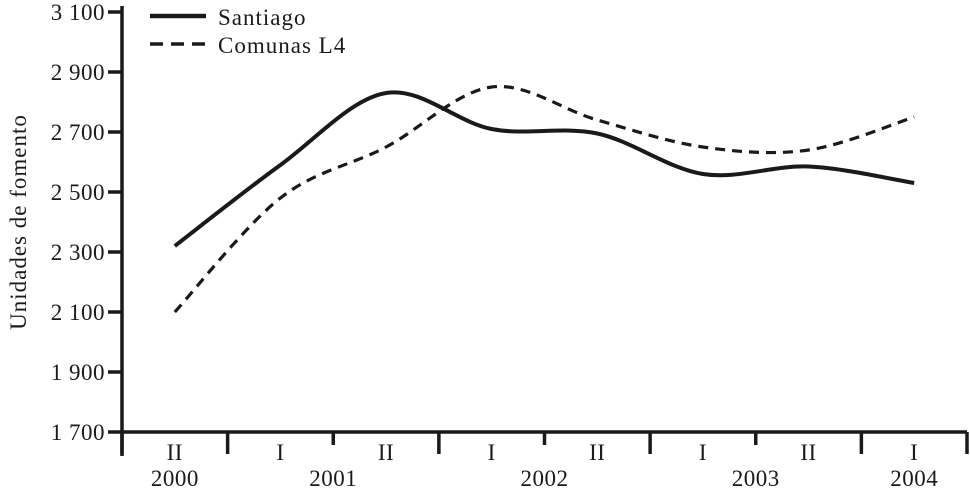 This screenshot has height=490, width=970. What do you see at coordinates (545, 478) in the screenshot?
I see `year-label: 2002` at bounding box center [545, 478].